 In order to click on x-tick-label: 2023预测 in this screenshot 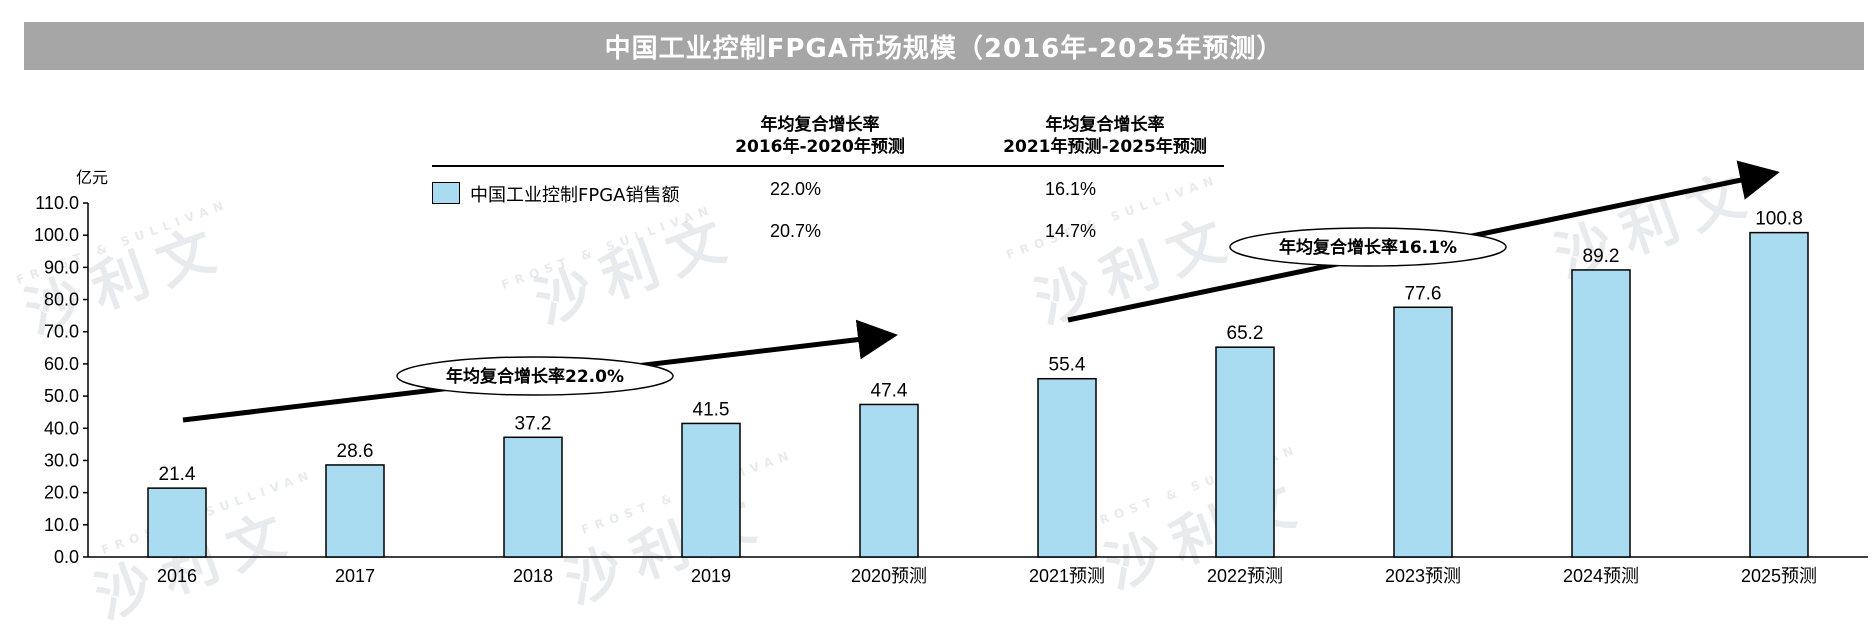, I will do `click(1423, 576)`.